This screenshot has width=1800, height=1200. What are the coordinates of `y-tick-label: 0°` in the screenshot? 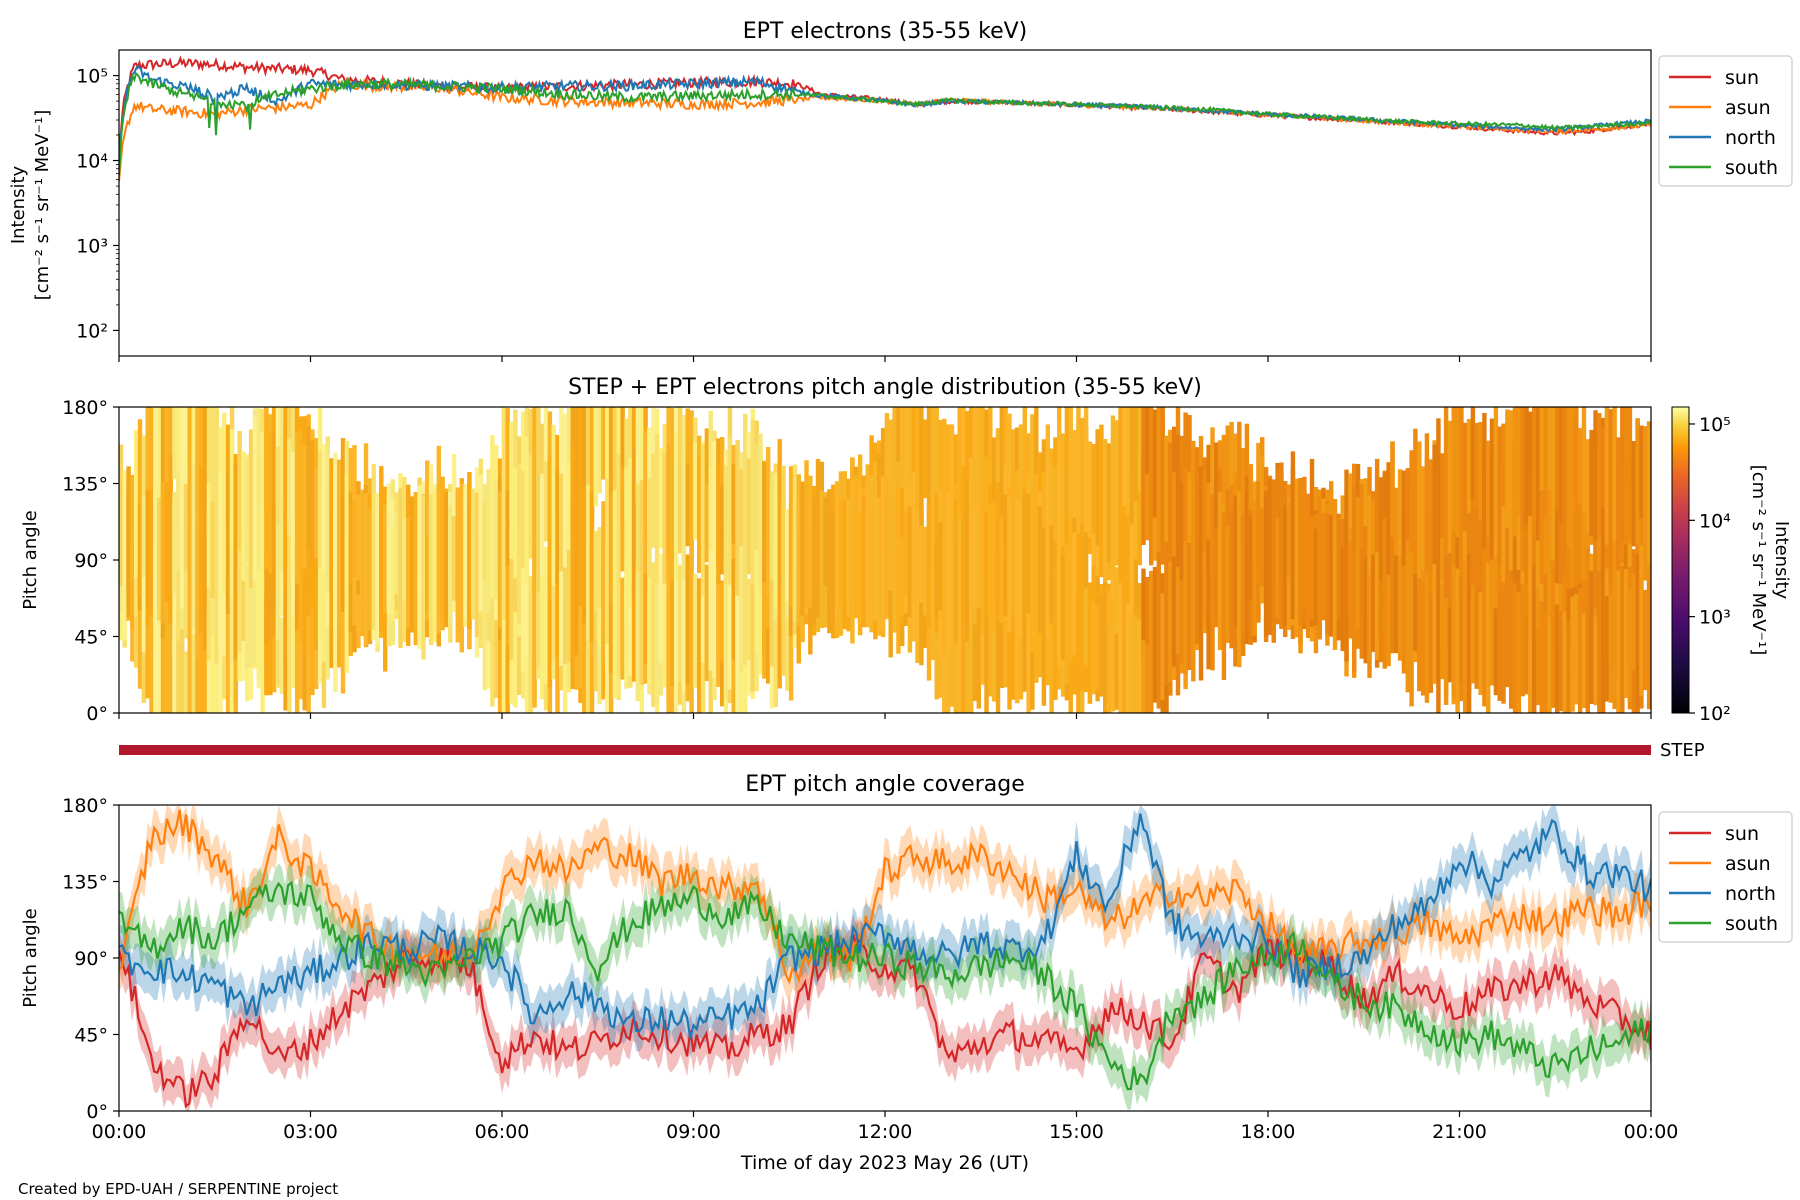 It's located at (97, 714).